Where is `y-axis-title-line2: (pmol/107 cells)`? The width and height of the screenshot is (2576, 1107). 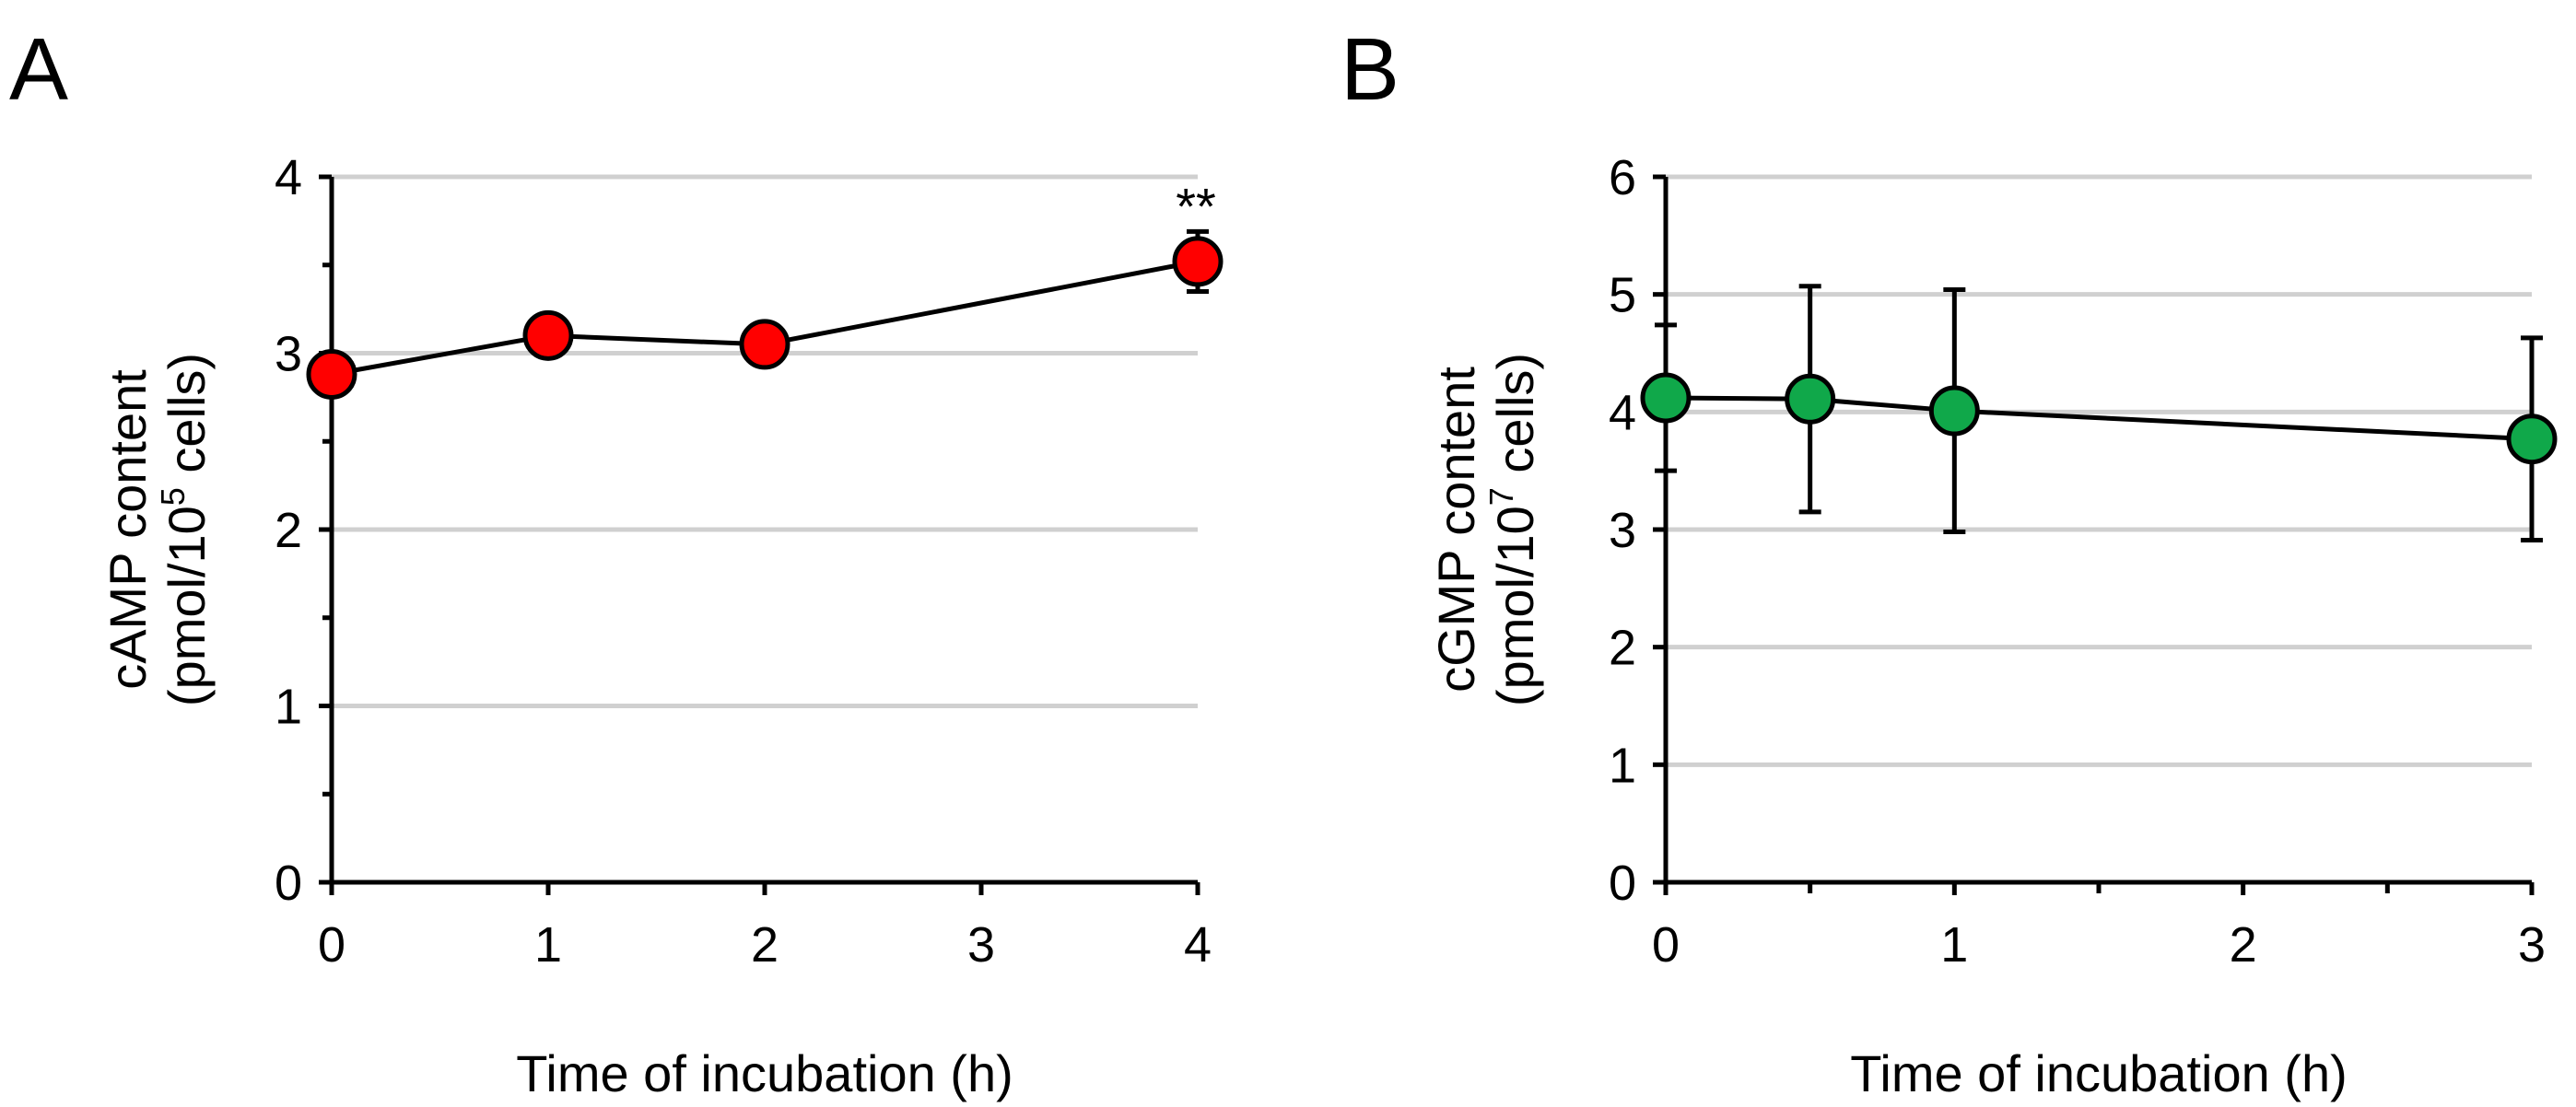 y-axis-title-line2: (pmol/107 cells) is located at coordinates (1513, 529).